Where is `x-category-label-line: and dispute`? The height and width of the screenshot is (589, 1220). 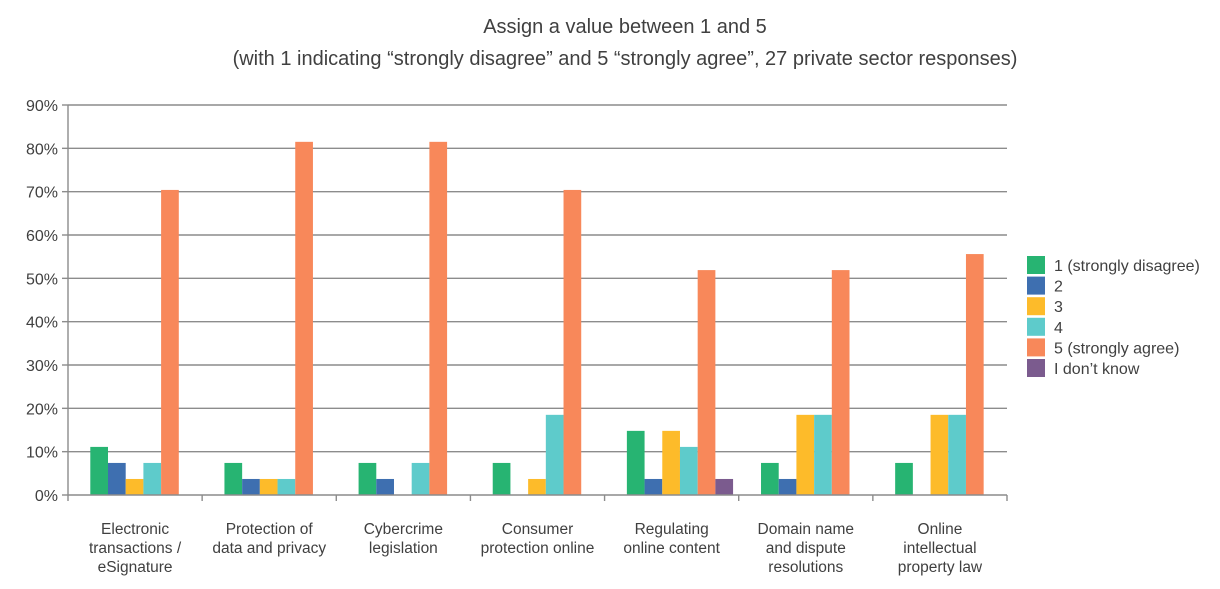
x-category-label-line: and dispute is located at coordinates (806, 548).